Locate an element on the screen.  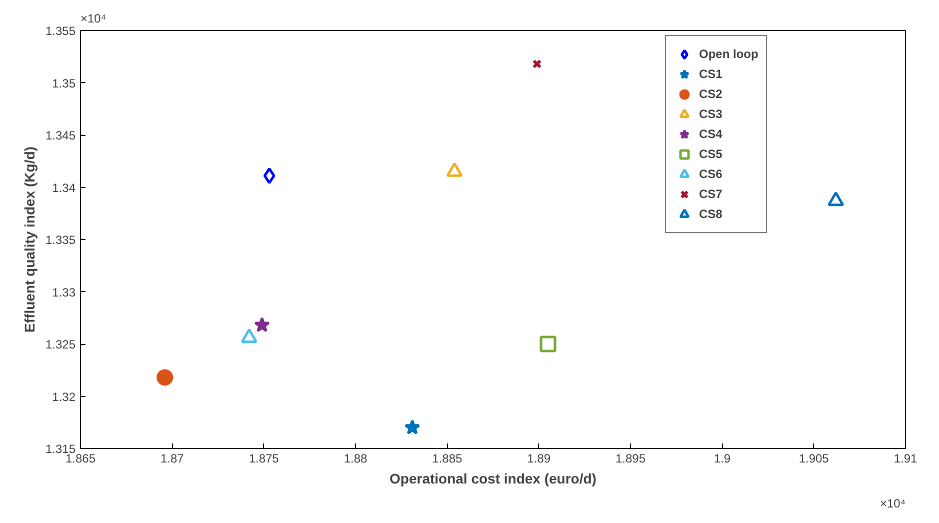
legend-label: CS8 is located at coordinates (710, 214).